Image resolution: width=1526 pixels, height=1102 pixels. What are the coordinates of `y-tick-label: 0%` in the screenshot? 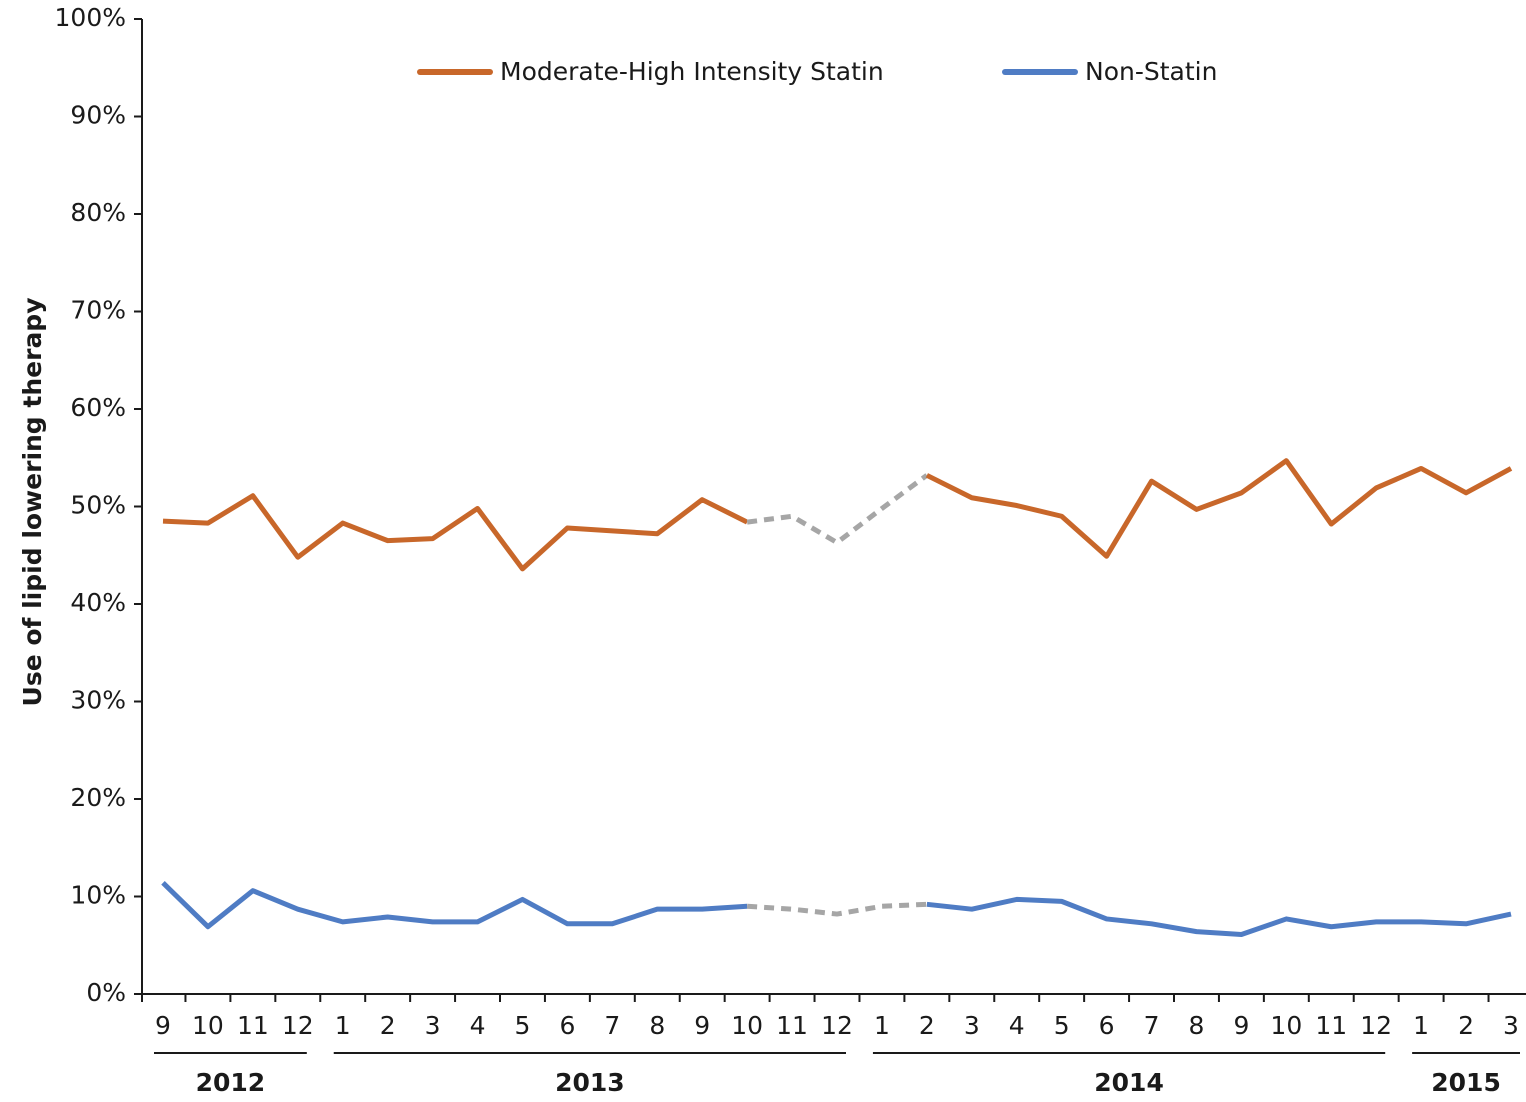 It's located at (106, 992).